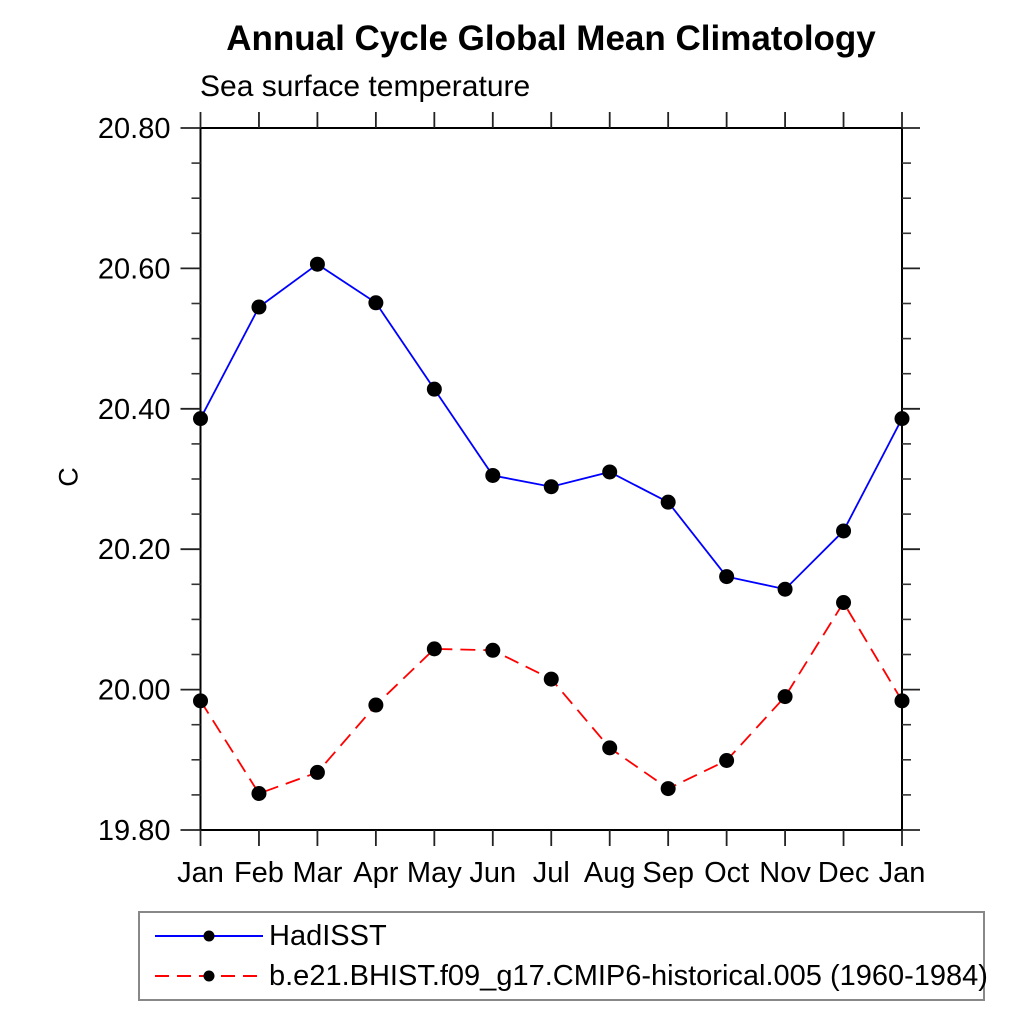 This screenshot has width=1024, height=1024. Describe the element at coordinates (551, 487) in the screenshot. I see `data-point-0-Jul` at that location.